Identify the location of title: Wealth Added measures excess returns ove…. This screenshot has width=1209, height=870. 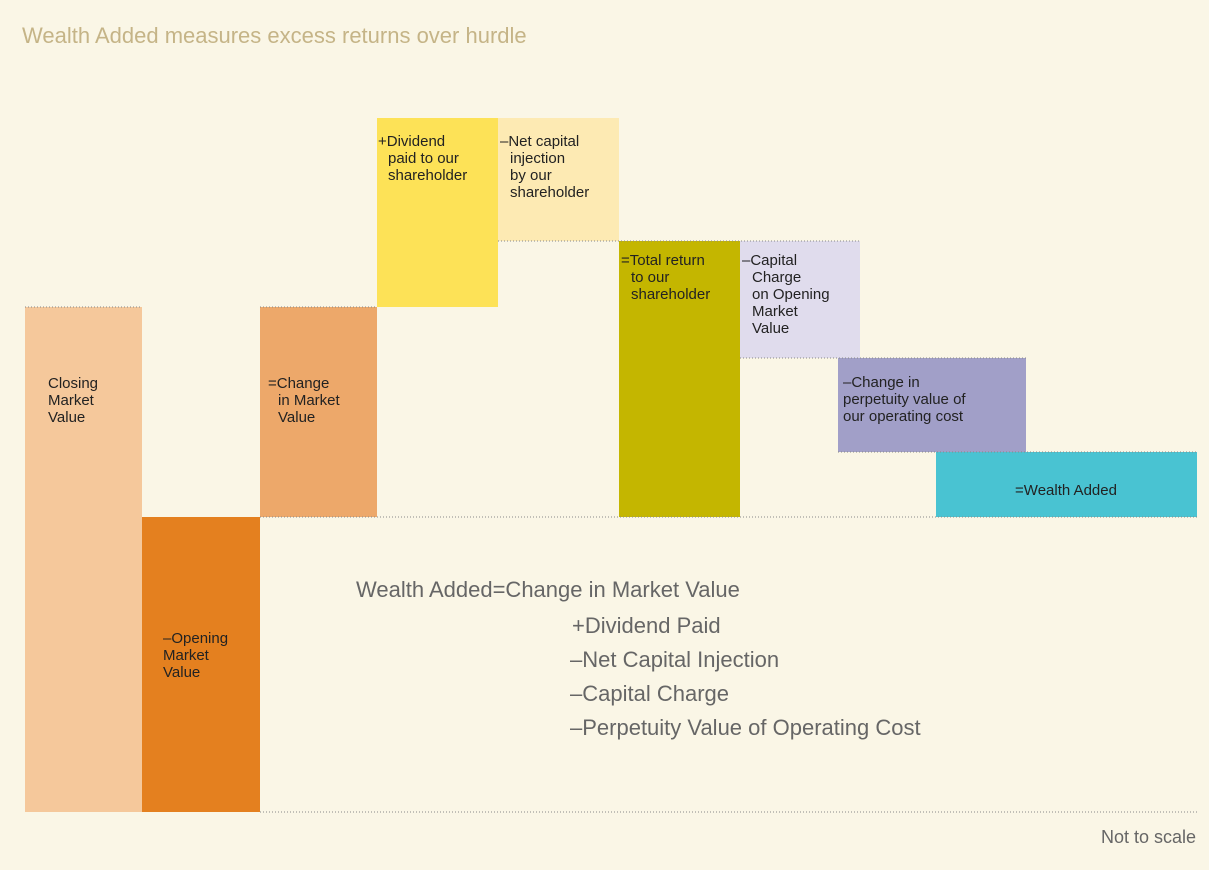
(274, 35).